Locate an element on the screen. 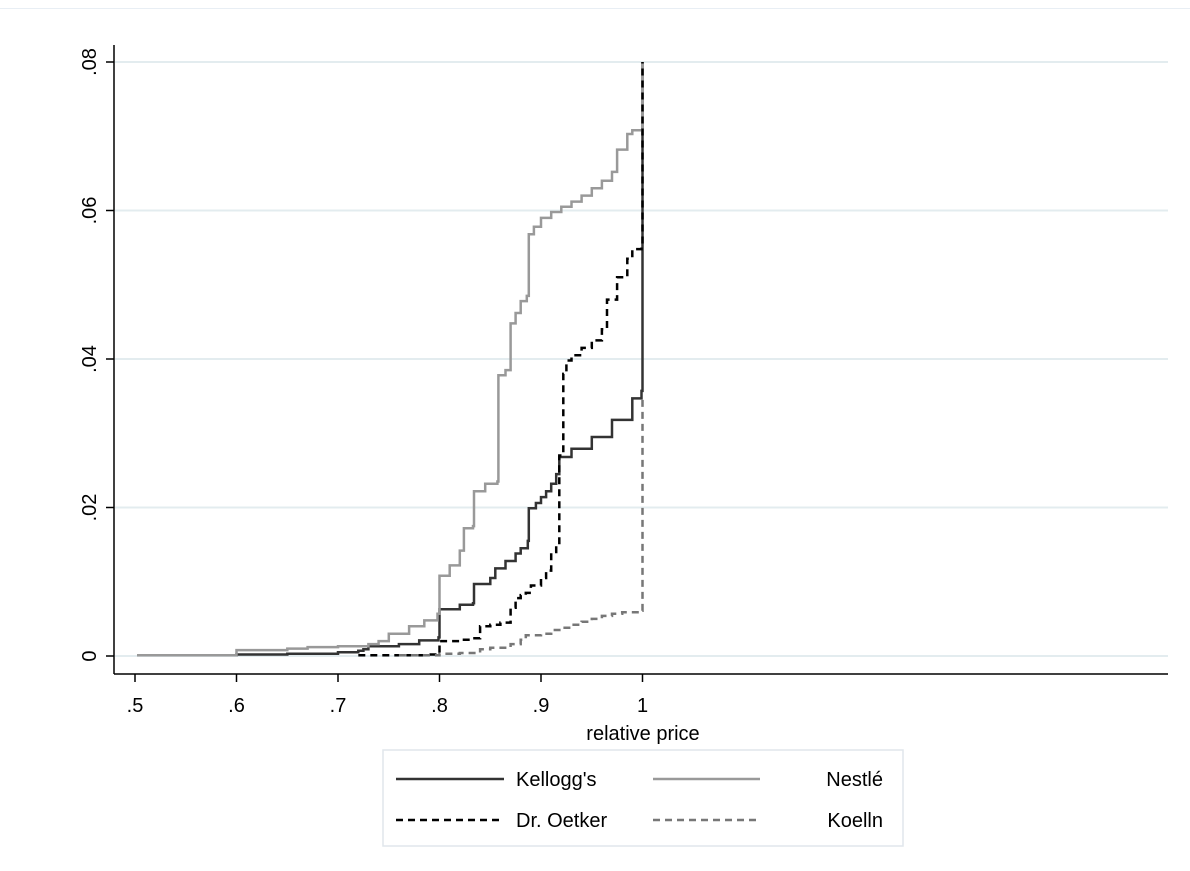 This screenshot has height=871, width=1190. y-ticks: 0 .02 .04 .06 .08 is located at coordinates (96, 355).